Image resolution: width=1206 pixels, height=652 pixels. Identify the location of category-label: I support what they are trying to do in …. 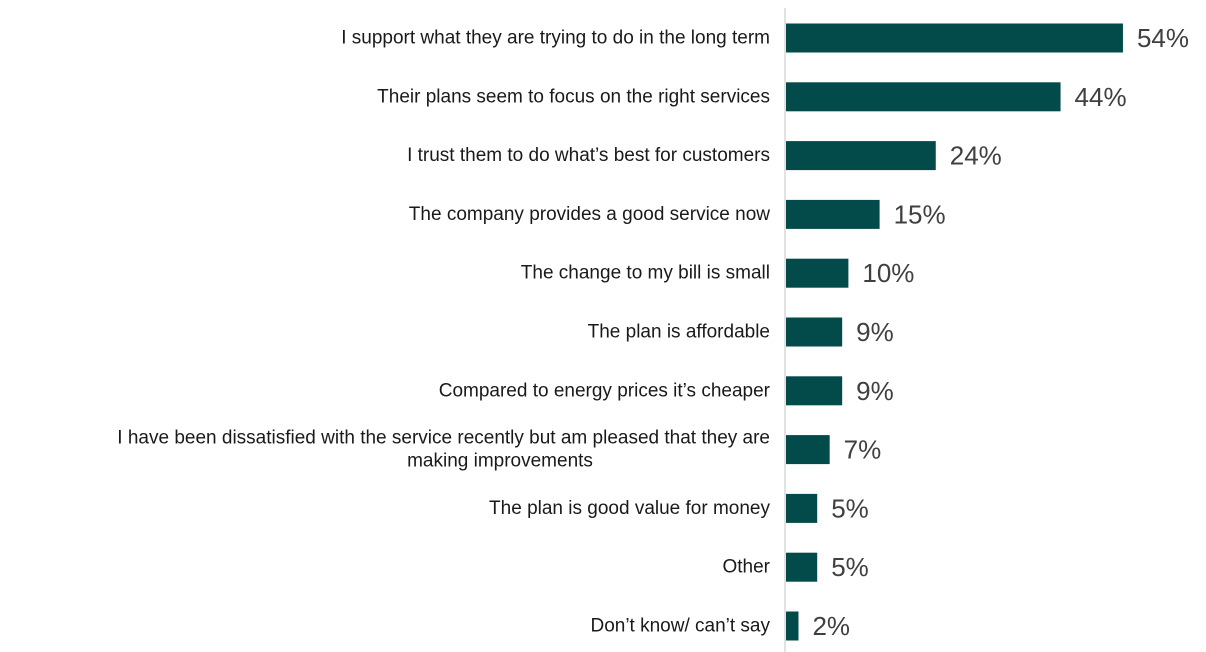
(555, 38).